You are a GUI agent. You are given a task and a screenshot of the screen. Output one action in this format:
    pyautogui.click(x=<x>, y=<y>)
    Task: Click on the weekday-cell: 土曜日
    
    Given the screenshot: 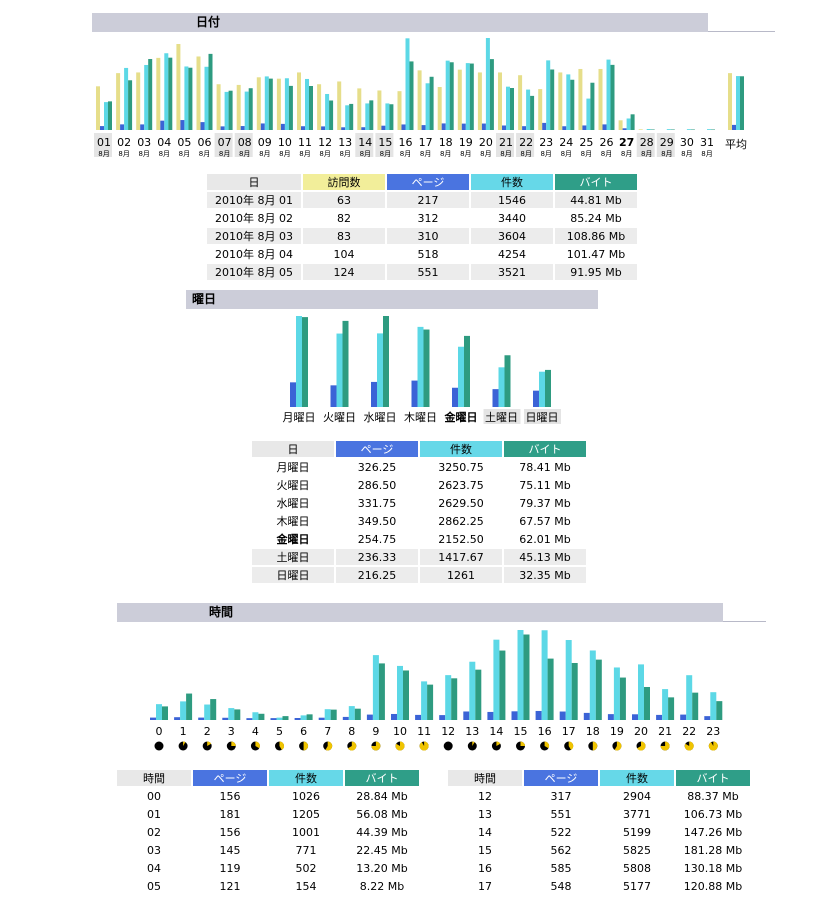 What is the action you would take?
    pyautogui.click(x=293, y=557)
    